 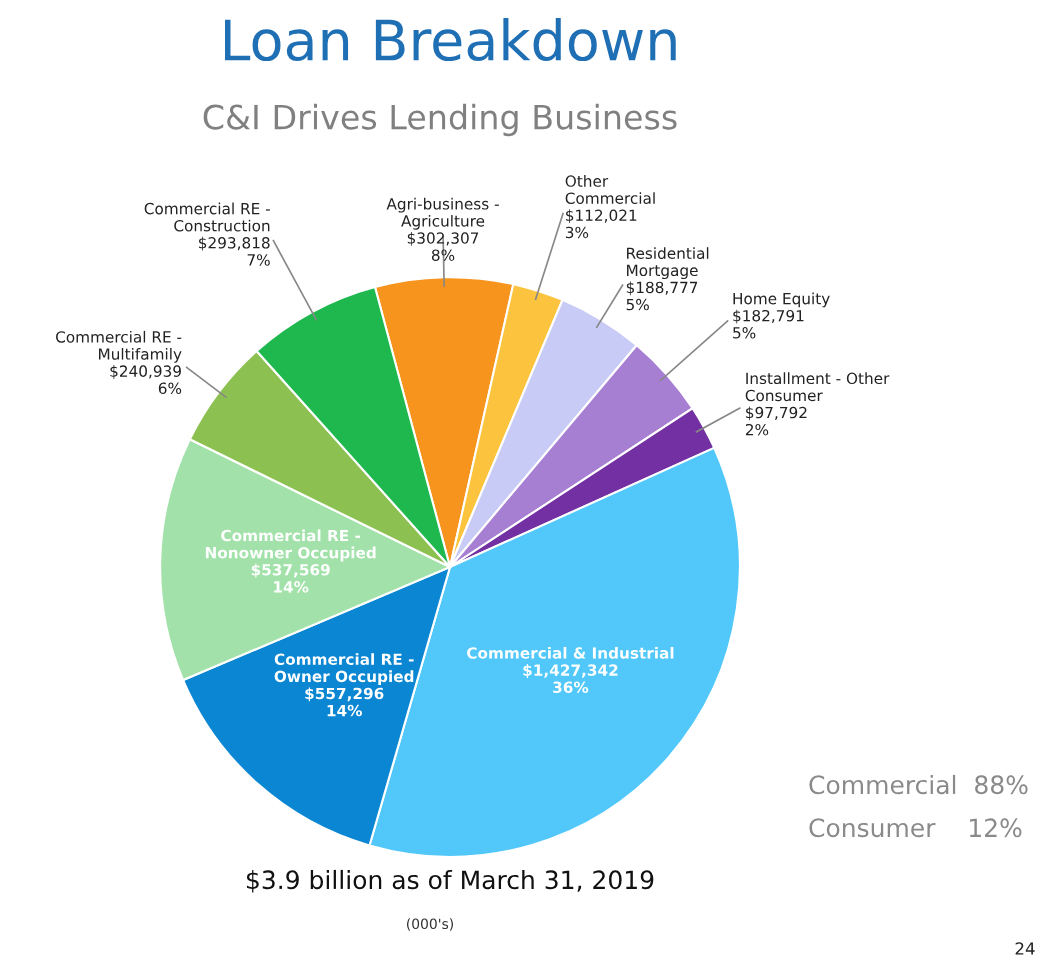 What do you see at coordinates (234, 251) in the screenshot?
I see `data-label: $293,818 7%` at bounding box center [234, 251].